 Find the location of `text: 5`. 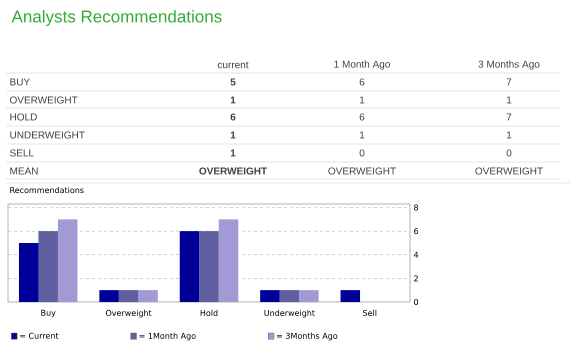

text: 5 is located at coordinates (233, 82).